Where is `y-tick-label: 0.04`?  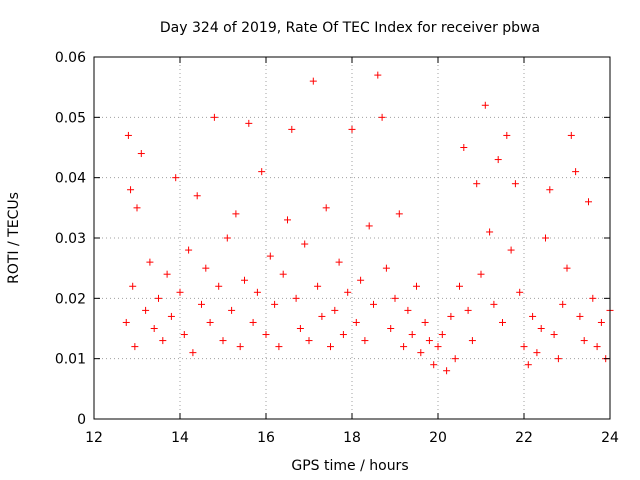 y-tick-label: 0.04 is located at coordinates (70, 179).